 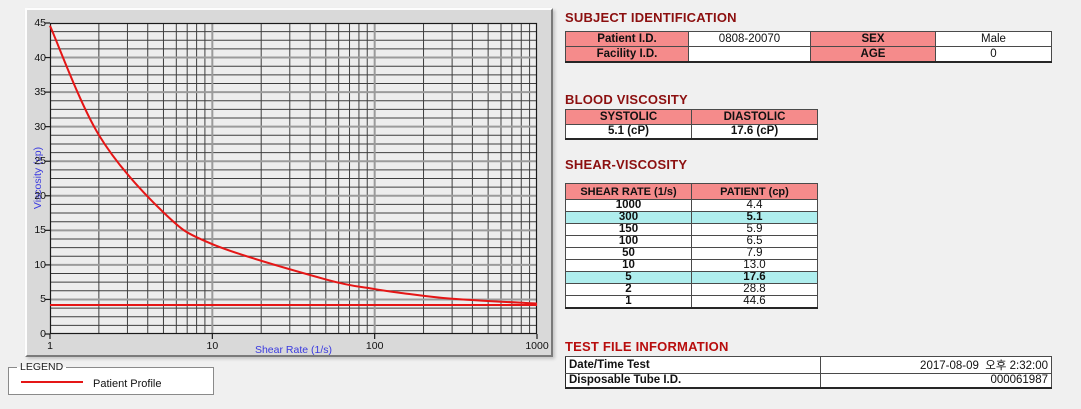 What do you see at coordinates (42, 367) in the screenshot?
I see `legend-box-title: LEGEND` at bounding box center [42, 367].